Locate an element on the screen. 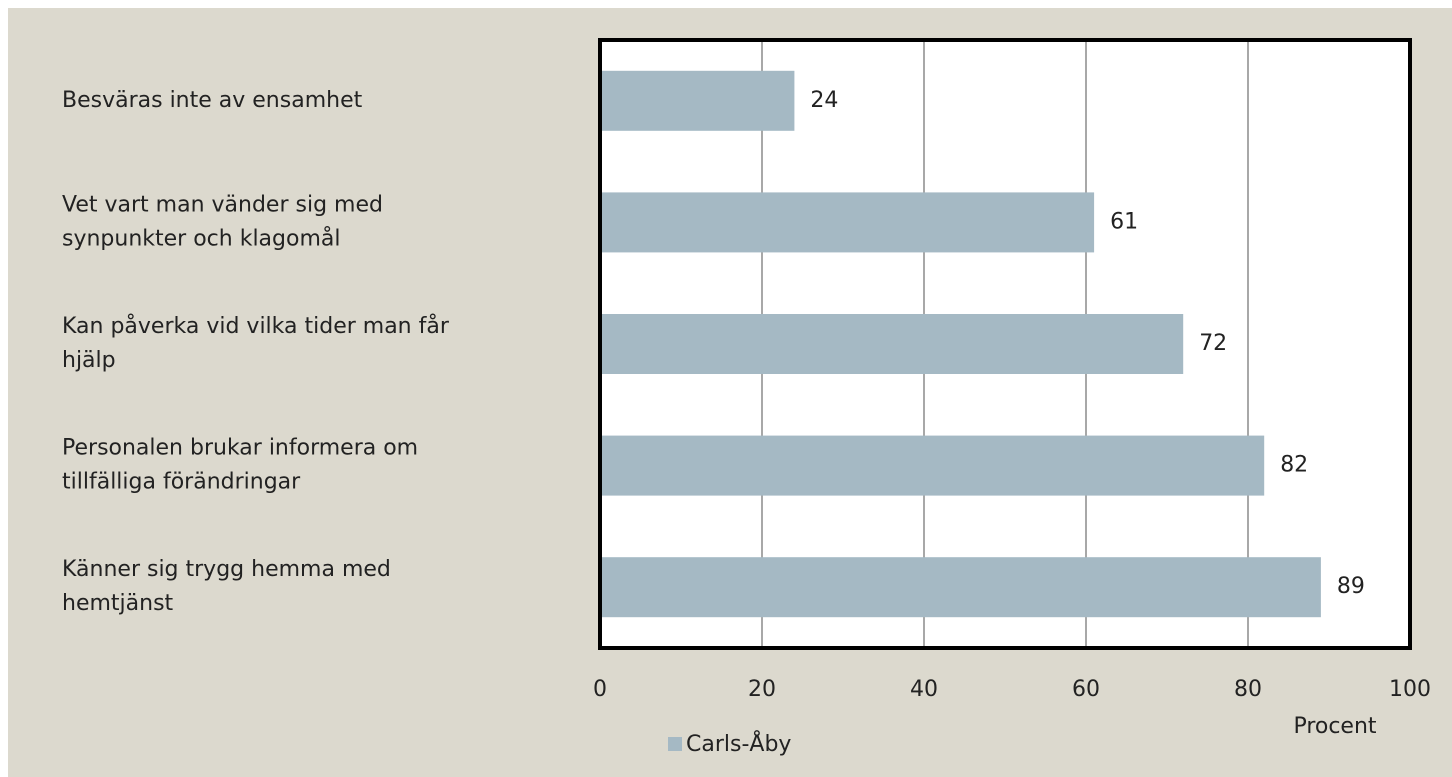 The image size is (1452, 777). x-tick-label: 100 is located at coordinates (1410, 689).